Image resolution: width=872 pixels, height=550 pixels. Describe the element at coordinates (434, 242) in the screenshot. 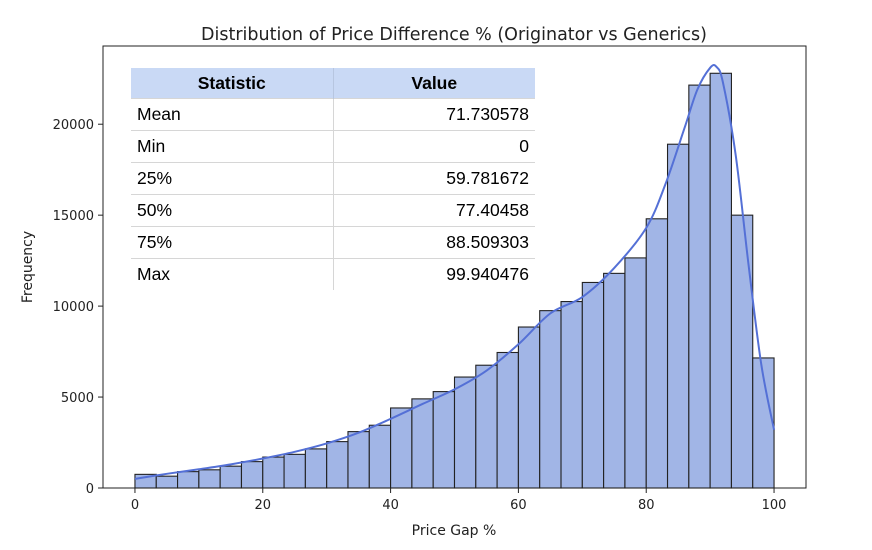

I see `stat-value: 88.509303` at that location.